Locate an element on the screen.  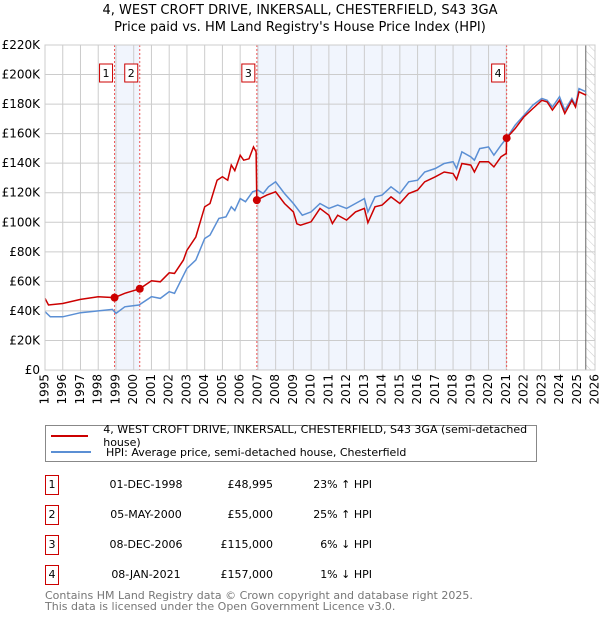
transaction-marker-badge: 3 is located at coordinates (52, 545).